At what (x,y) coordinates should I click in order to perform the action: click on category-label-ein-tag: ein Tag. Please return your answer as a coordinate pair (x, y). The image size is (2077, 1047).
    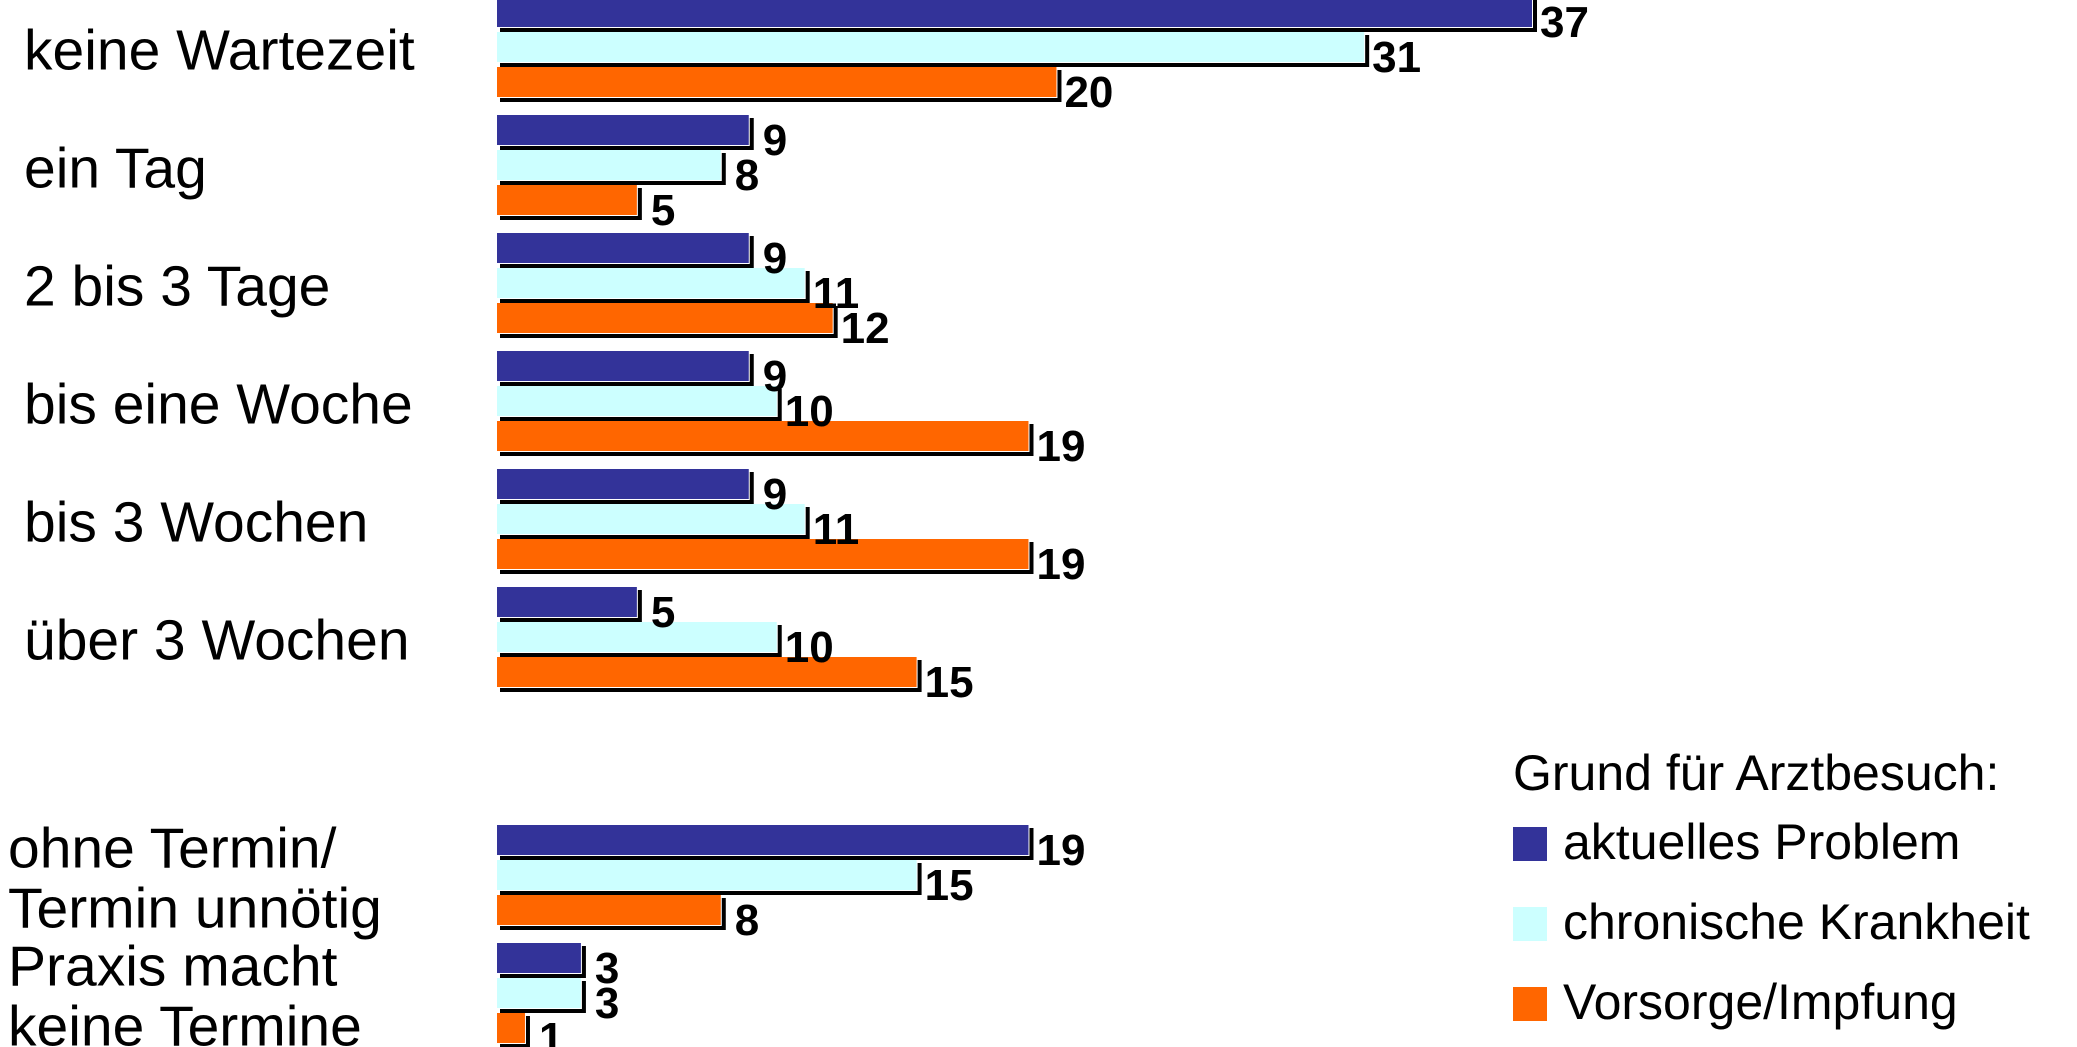
    Looking at the image, I should click on (115, 169).